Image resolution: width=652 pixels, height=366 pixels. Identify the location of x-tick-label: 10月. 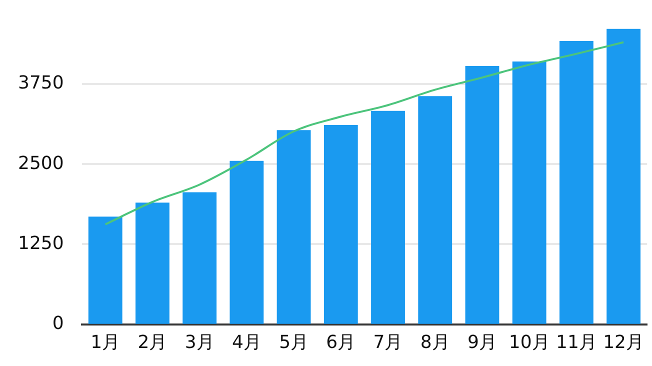
(529, 342).